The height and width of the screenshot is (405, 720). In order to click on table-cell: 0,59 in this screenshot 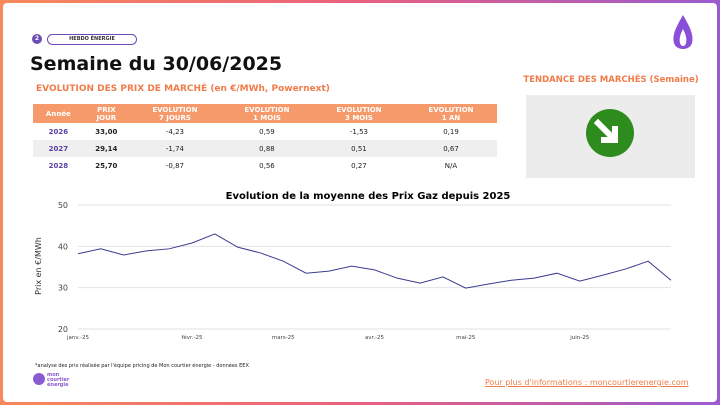, I will do `click(267, 131)`.